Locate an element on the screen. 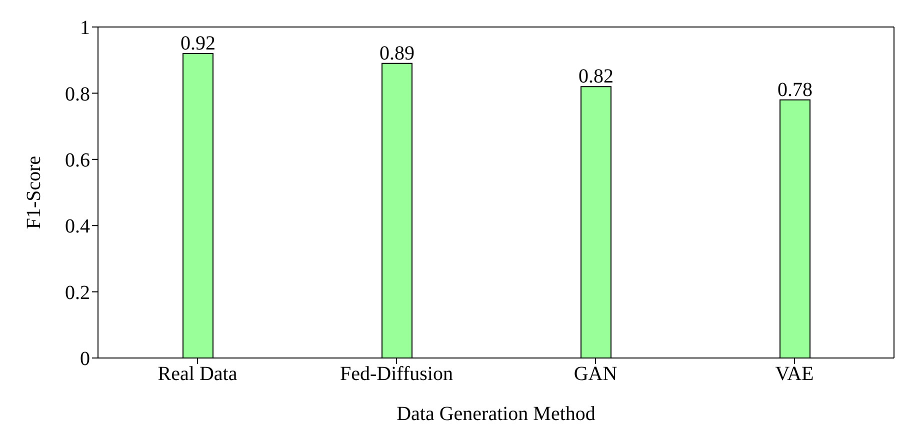 The width and height of the screenshot is (908, 445). y-tick-label: 0 is located at coordinates (85, 359).